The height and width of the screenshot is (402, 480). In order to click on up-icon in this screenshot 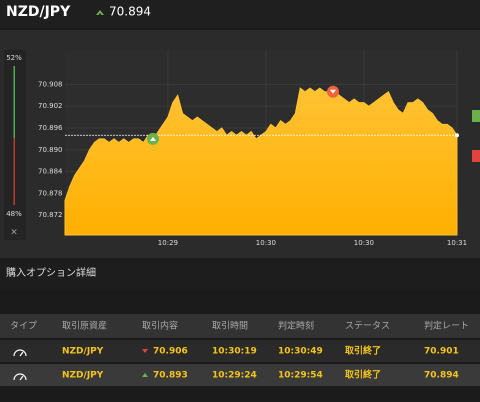, I will do `click(100, 12)`.